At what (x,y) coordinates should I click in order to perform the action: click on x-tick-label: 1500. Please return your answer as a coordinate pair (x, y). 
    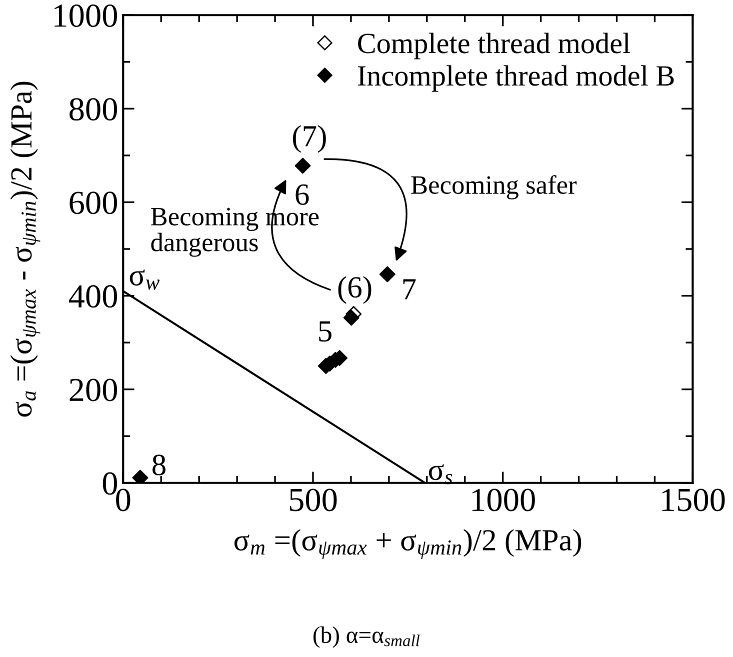
    Looking at the image, I should click on (693, 500).